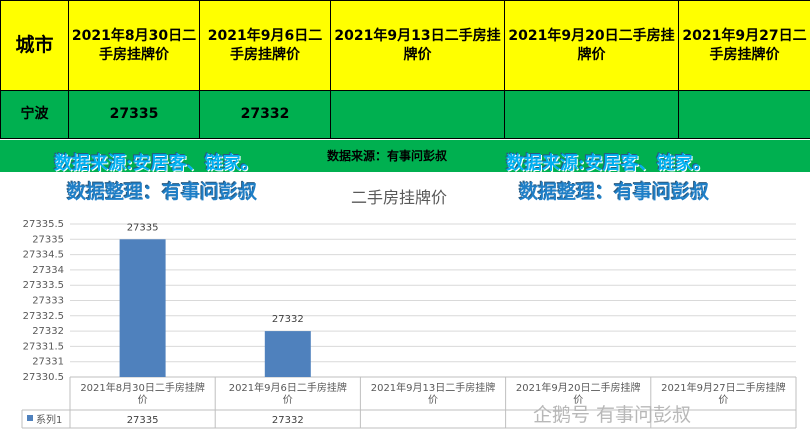 Image resolution: width=810 pixels, height=443 pixels. What do you see at coordinates (49, 419) in the screenshot?
I see `legend-label: 系列1` at bounding box center [49, 419].